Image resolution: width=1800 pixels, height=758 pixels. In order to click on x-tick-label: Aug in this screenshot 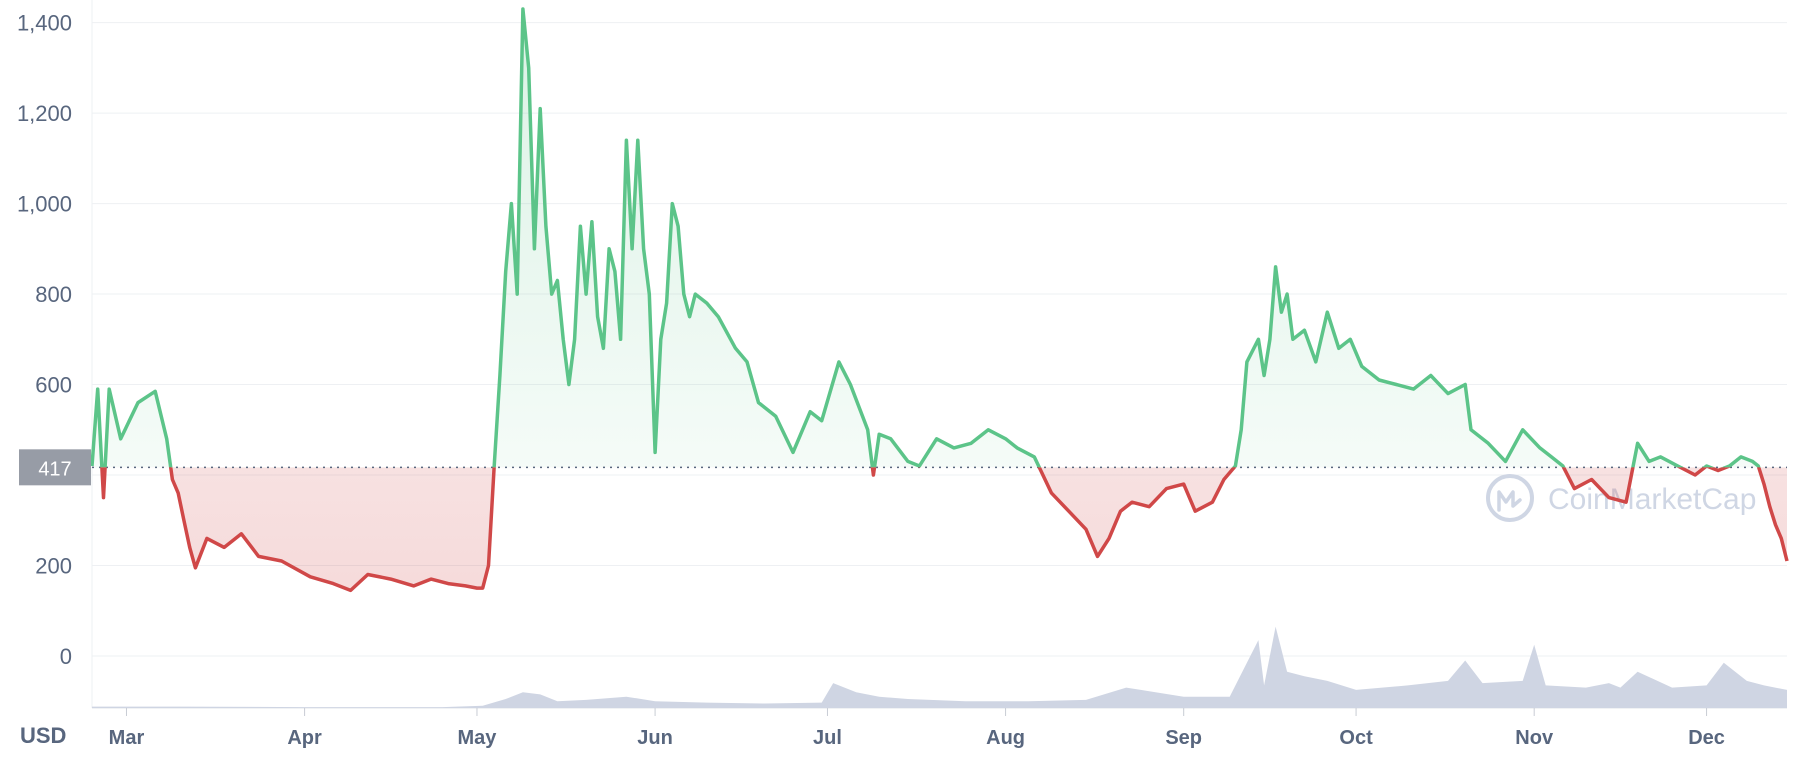, I will do `click(1005, 738)`.